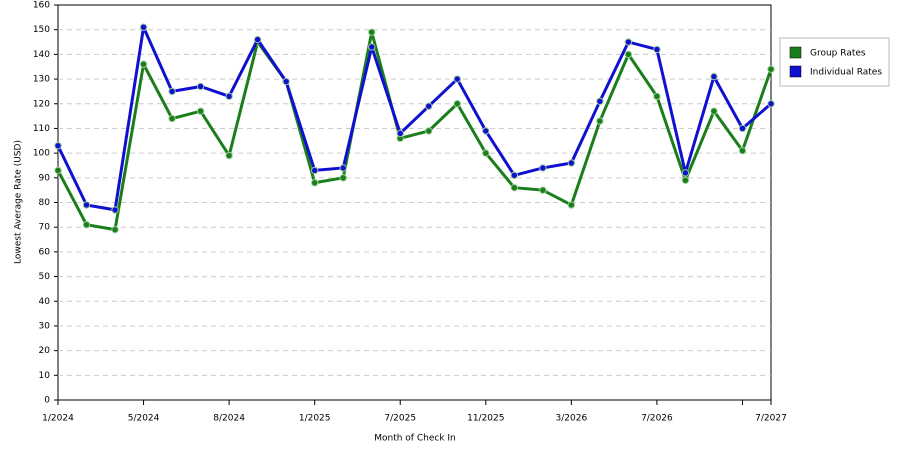 Image resolution: width=900 pixels, height=454 pixels. I want to click on x-tick-label: 7/2026, so click(657, 419).